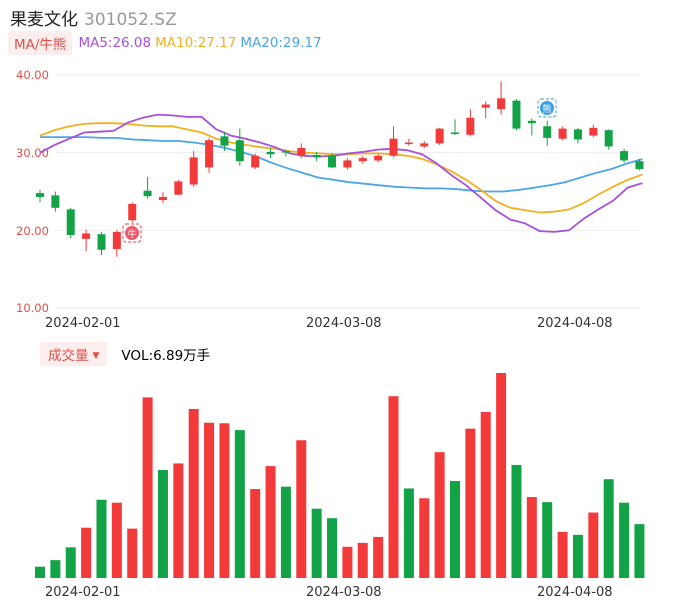  I want to click on volume-x-axis: 2024-02-01 2024-03-08 2024-04-08, so click(329, 592).